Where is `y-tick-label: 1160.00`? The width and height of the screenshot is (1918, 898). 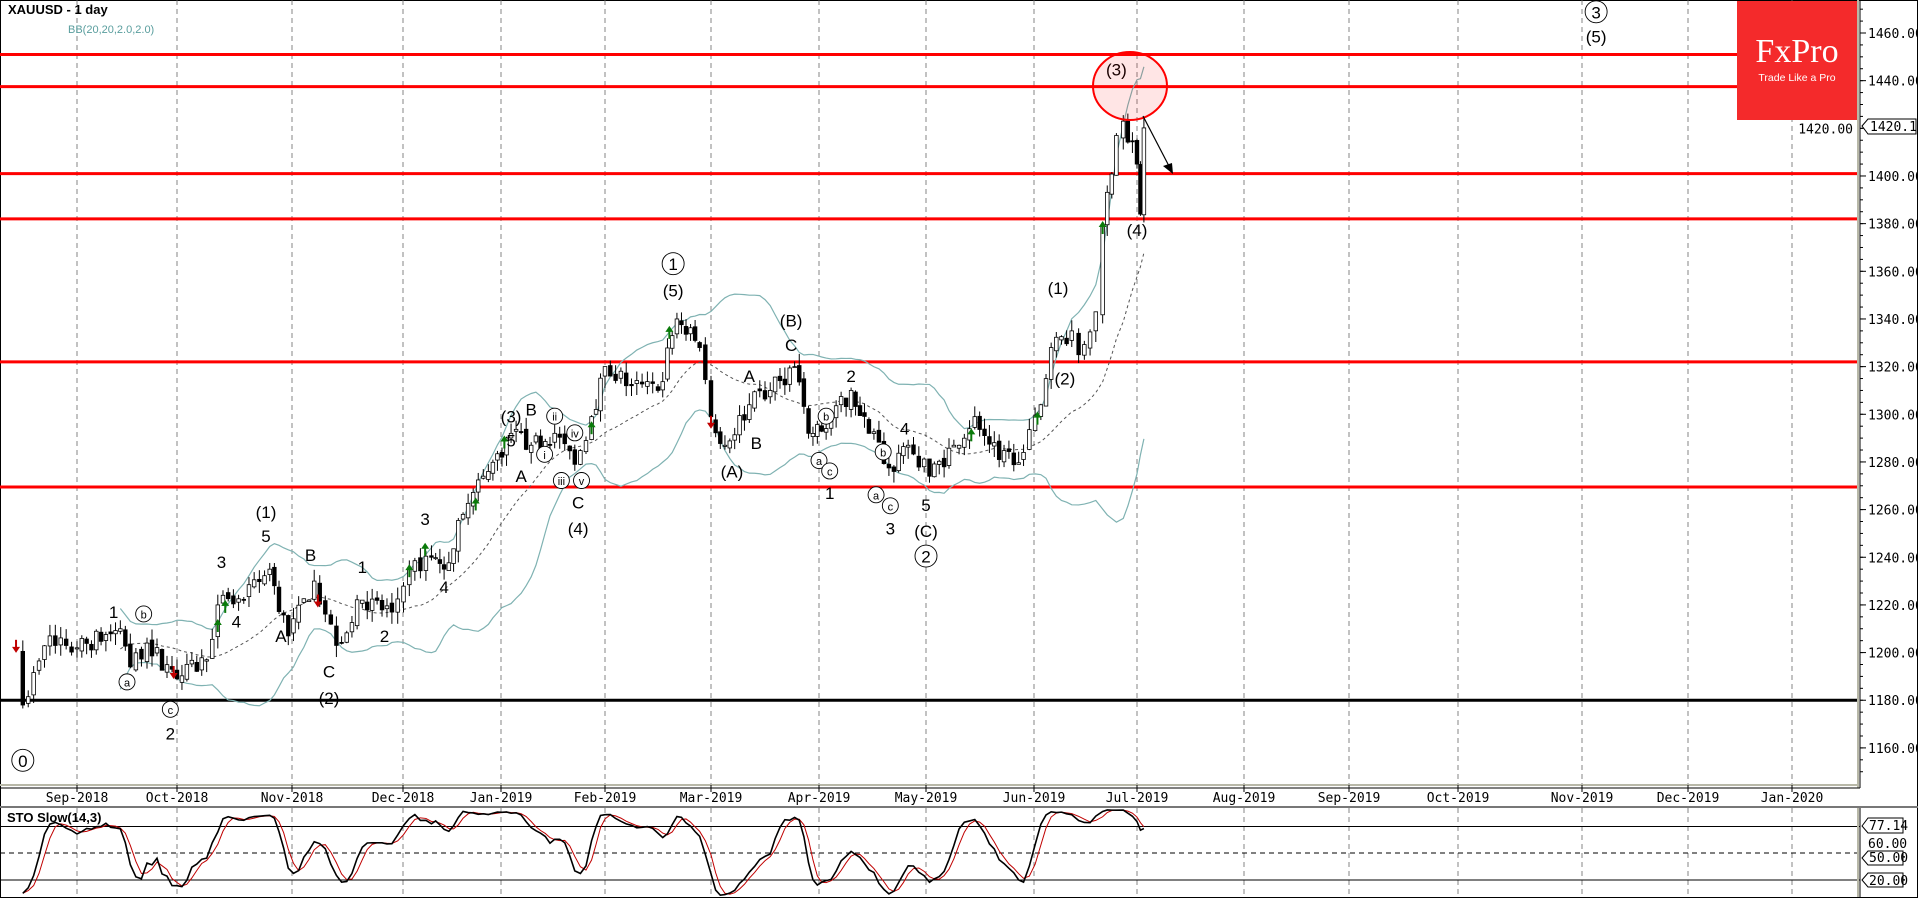 y-tick-label: 1160.00 is located at coordinates (1893, 749).